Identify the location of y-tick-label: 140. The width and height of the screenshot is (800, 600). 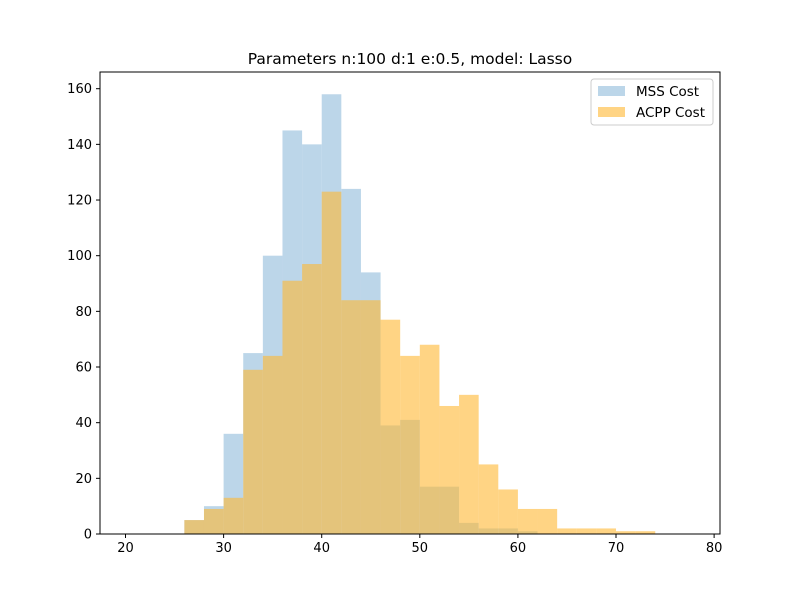
(79, 145).